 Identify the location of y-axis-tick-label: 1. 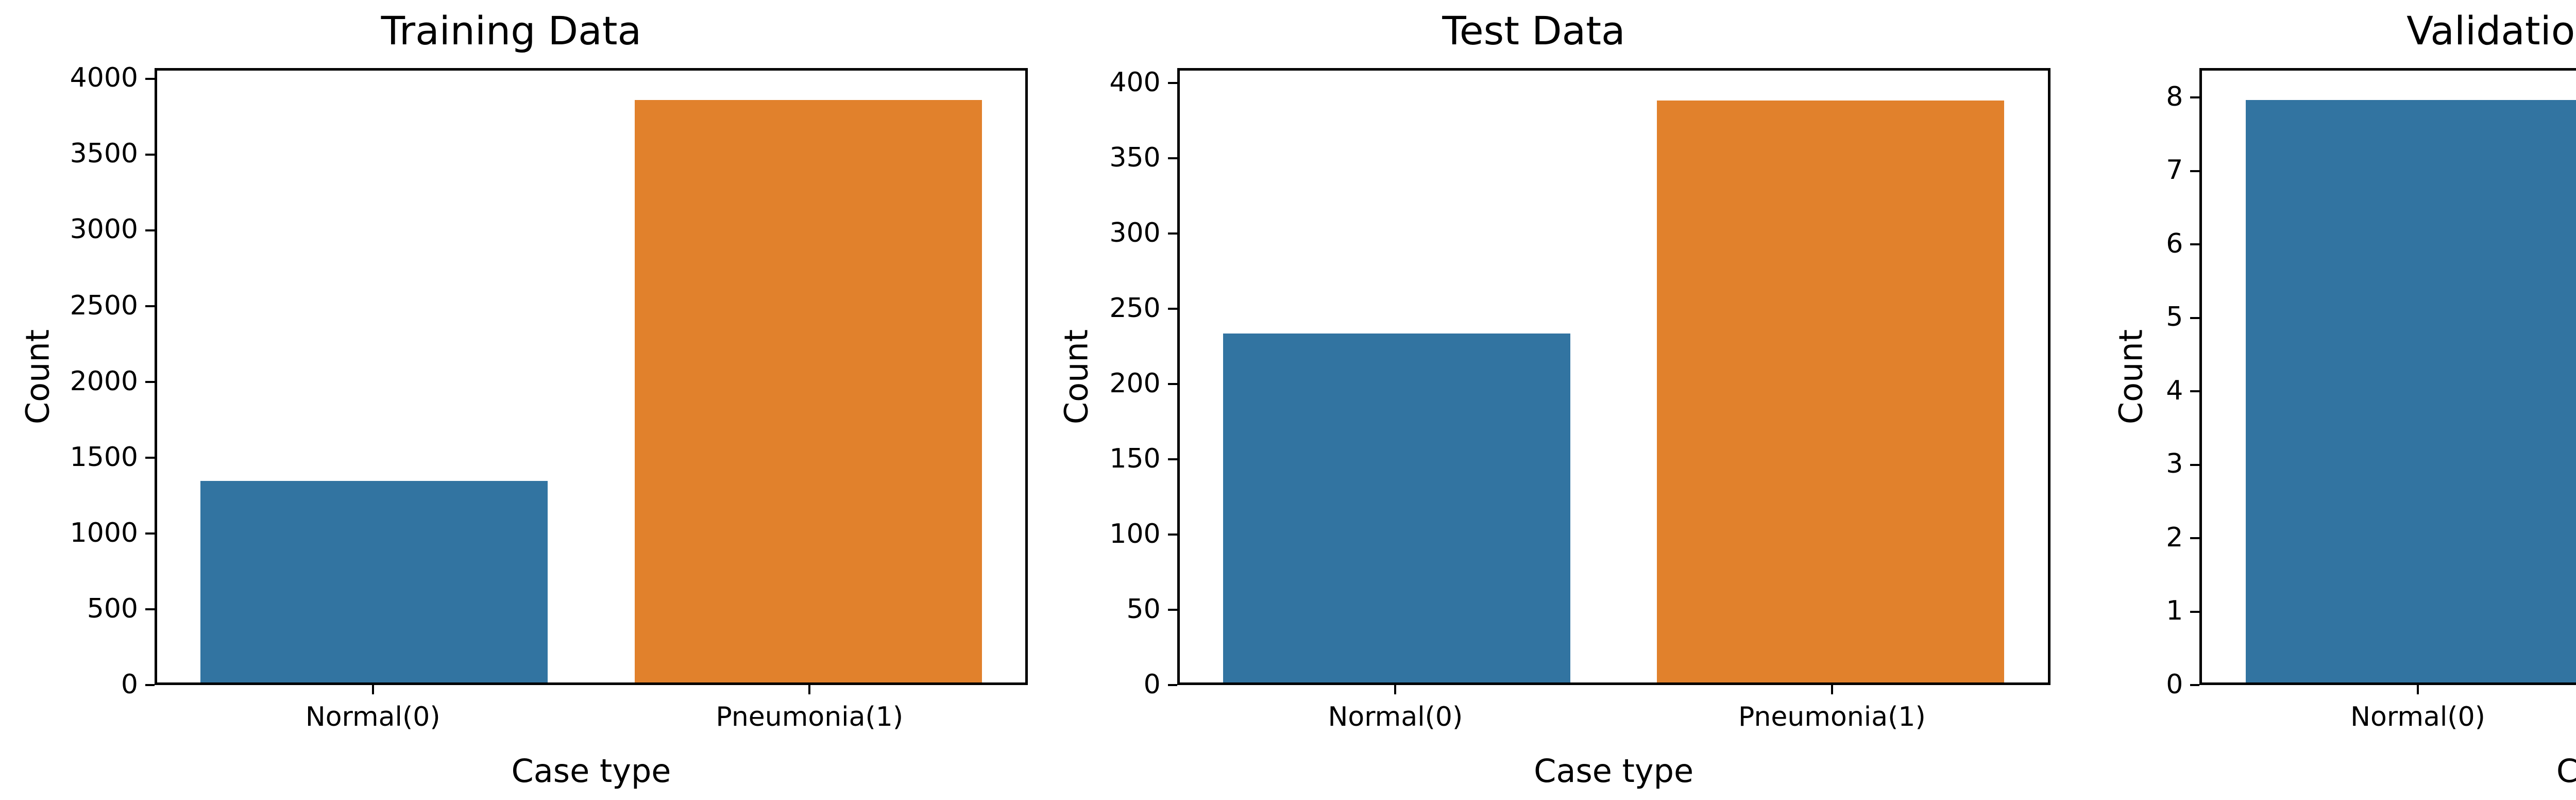
(2174, 611).